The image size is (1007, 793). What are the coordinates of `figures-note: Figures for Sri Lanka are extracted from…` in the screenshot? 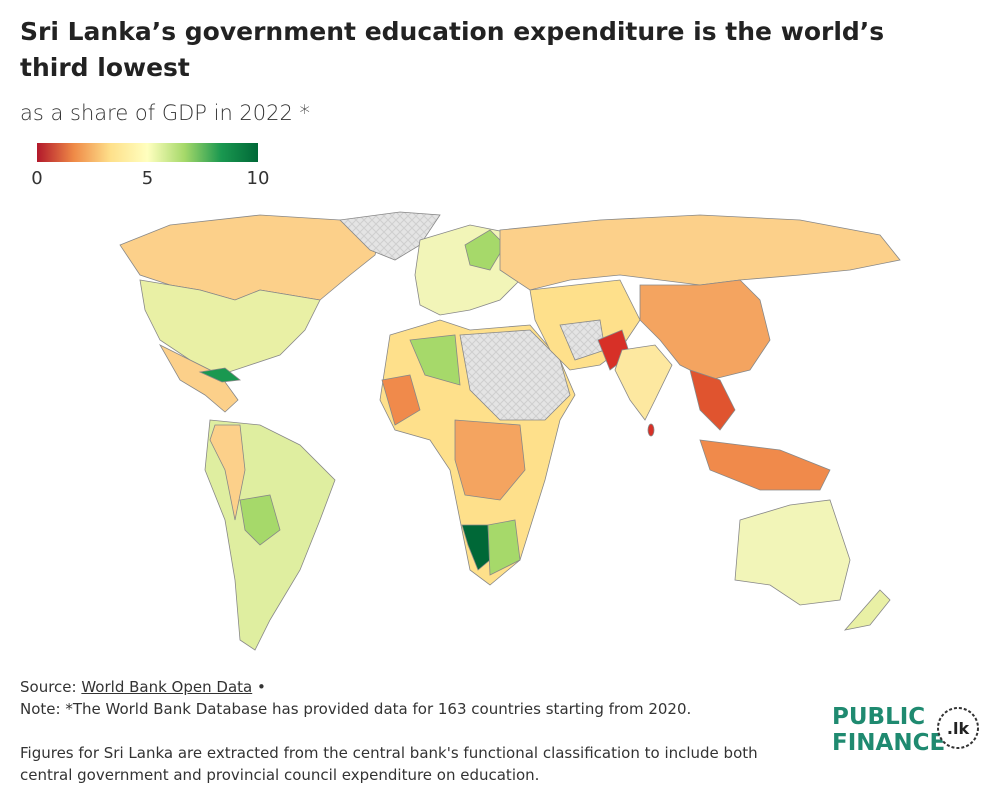 It's located at (389, 764).